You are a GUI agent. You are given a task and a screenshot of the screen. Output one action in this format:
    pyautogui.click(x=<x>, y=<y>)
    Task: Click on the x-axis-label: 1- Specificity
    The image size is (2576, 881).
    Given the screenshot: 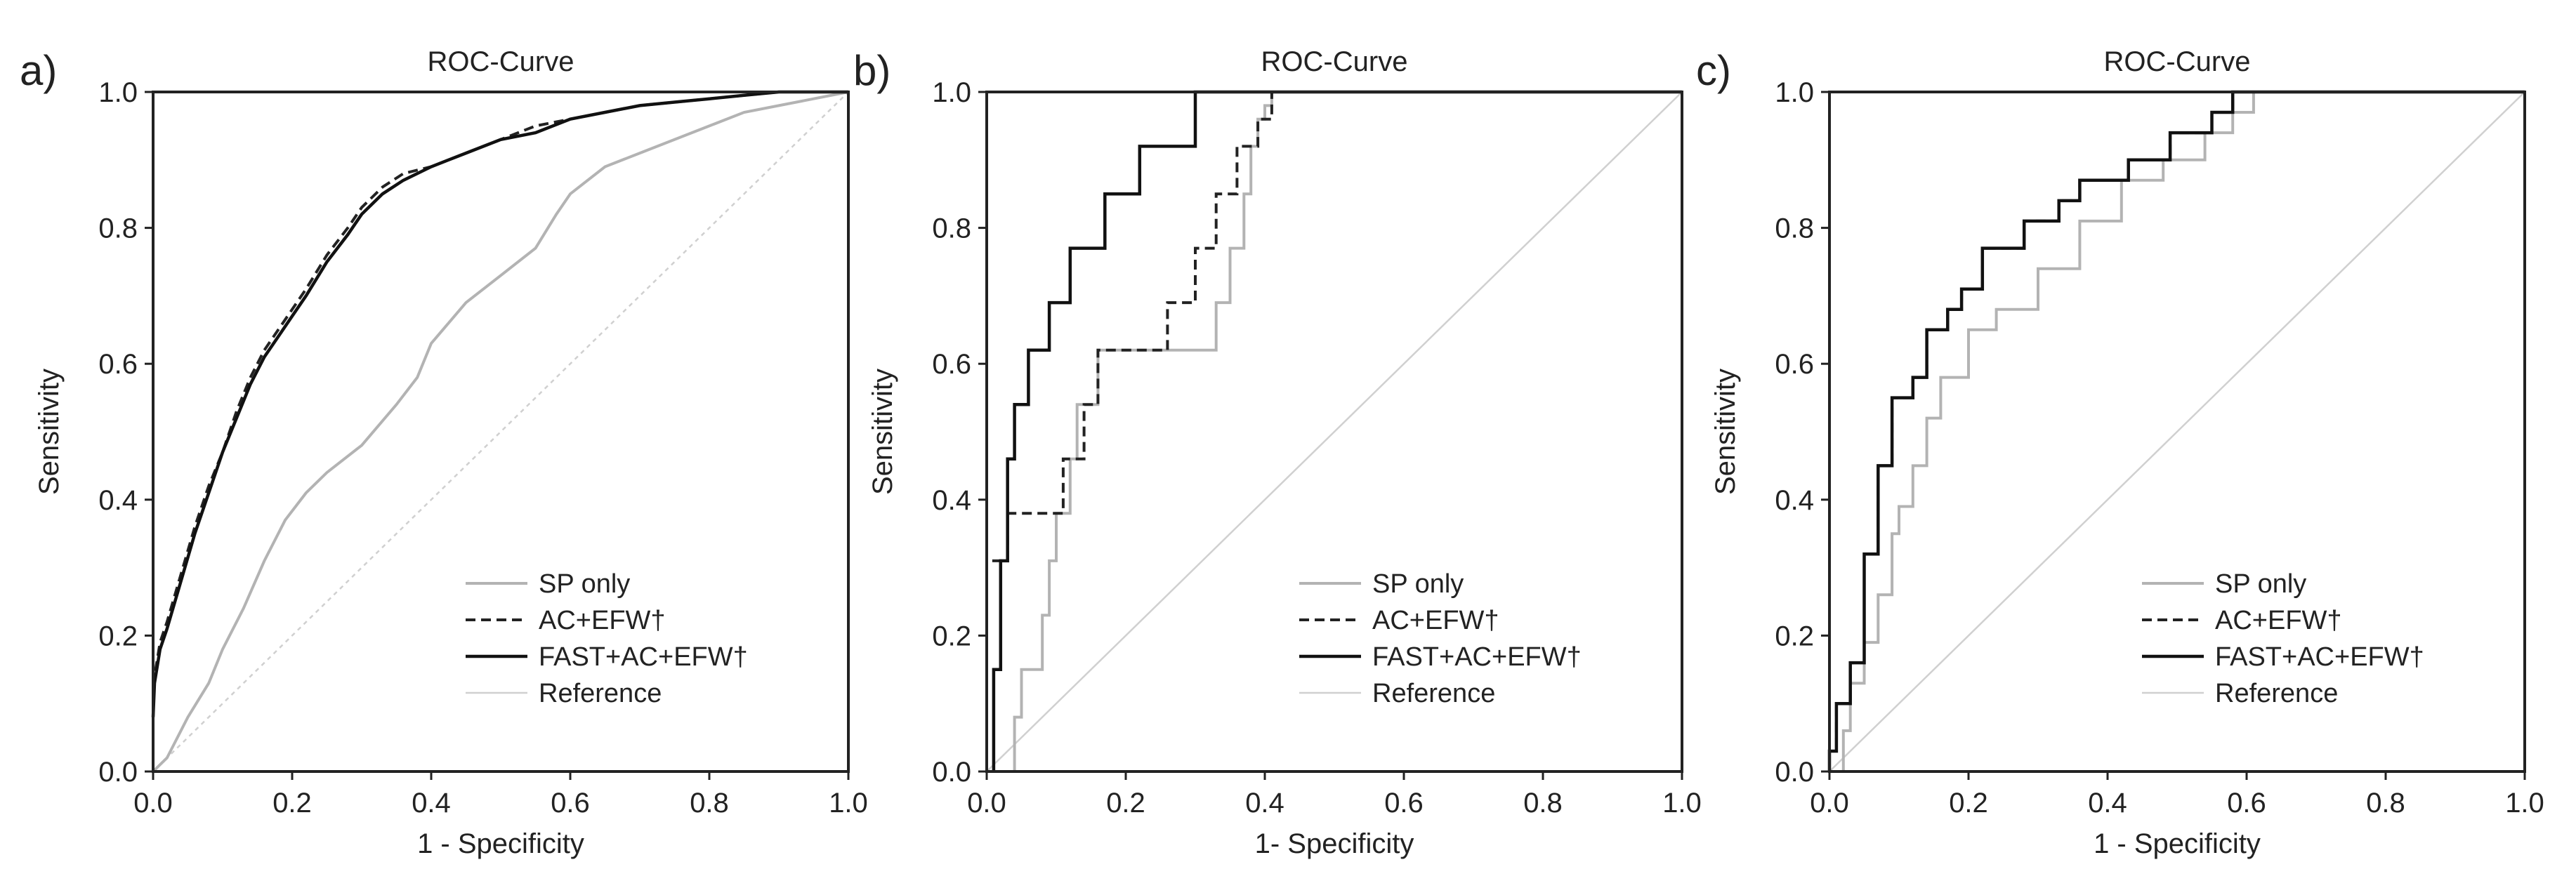 What is the action you would take?
    pyautogui.click(x=1334, y=843)
    